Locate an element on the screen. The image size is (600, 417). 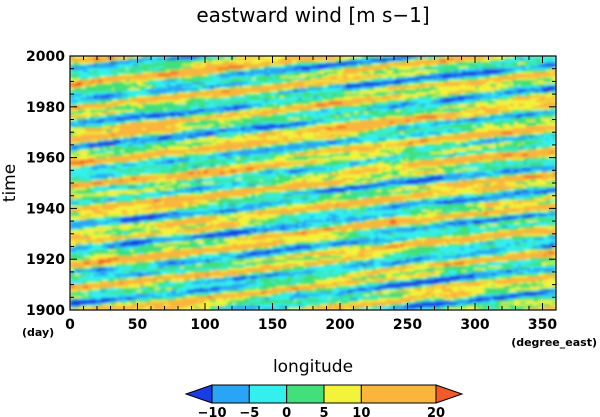
colorbar-tick-label: −5 is located at coordinates (249, 411).